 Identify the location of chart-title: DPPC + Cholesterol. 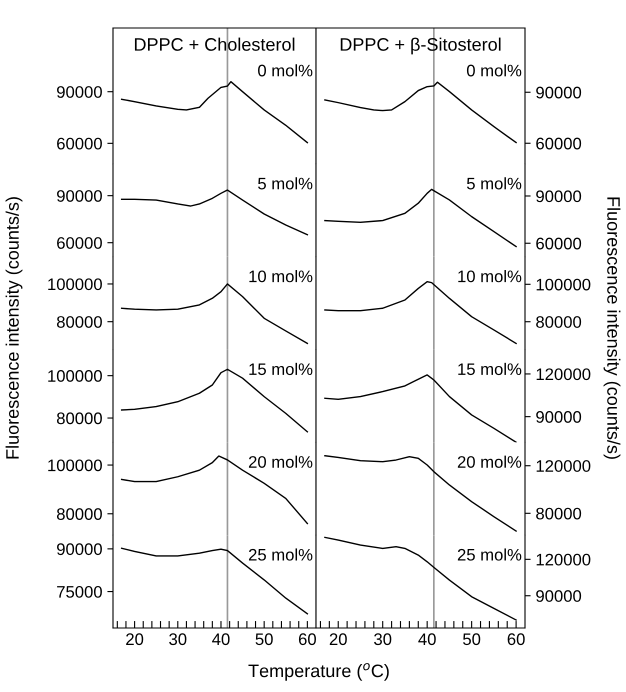
(214, 44).